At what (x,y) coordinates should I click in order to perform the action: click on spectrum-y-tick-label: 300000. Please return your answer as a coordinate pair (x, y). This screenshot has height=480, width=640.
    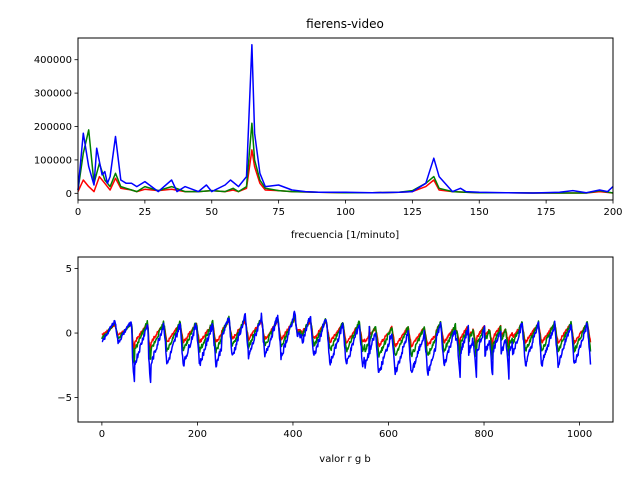
    Looking at the image, I should click on (53, 94).